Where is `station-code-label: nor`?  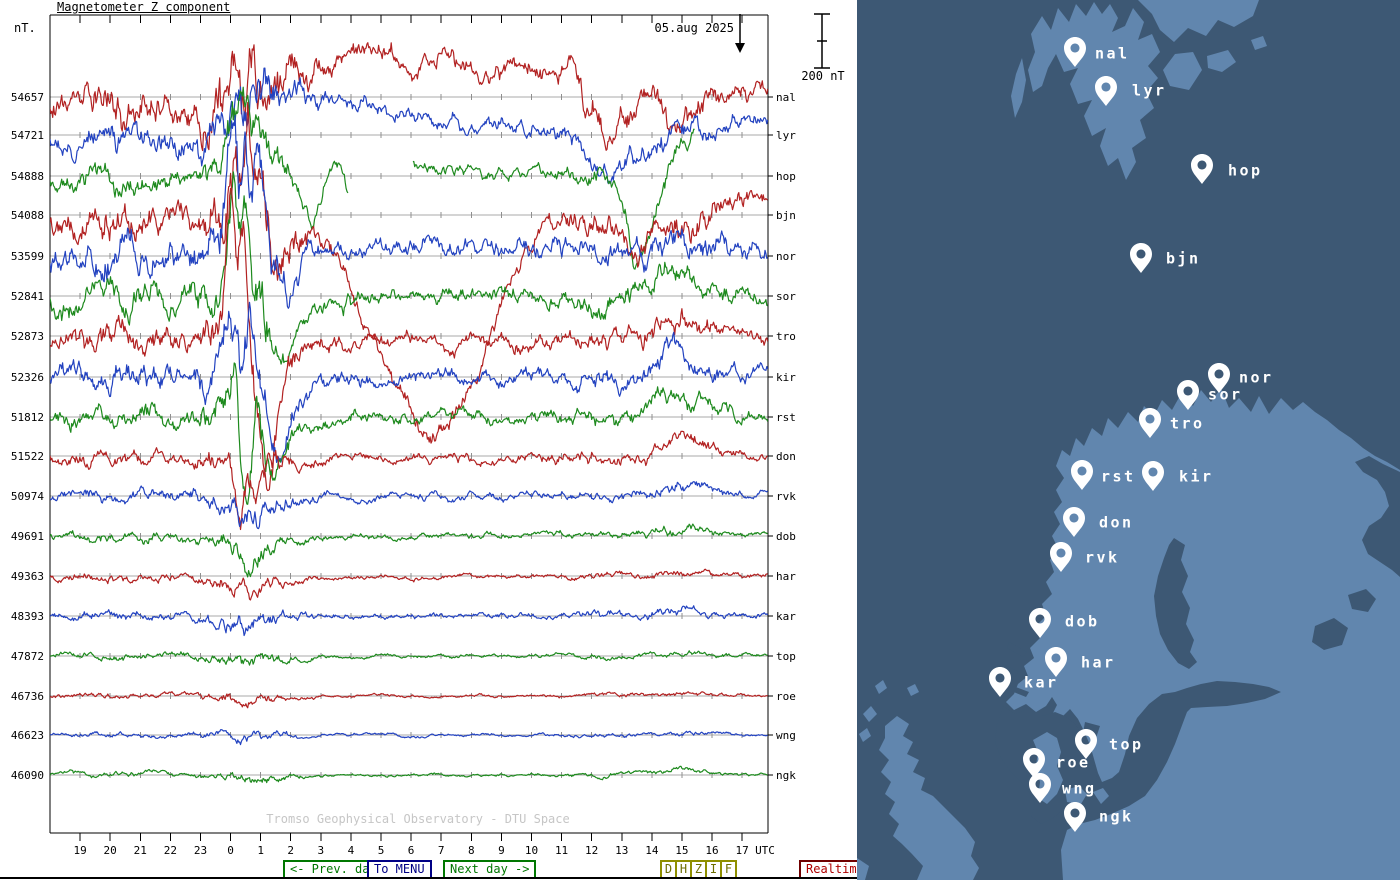
station-code-label: nor is located at coordinates (786, 256).